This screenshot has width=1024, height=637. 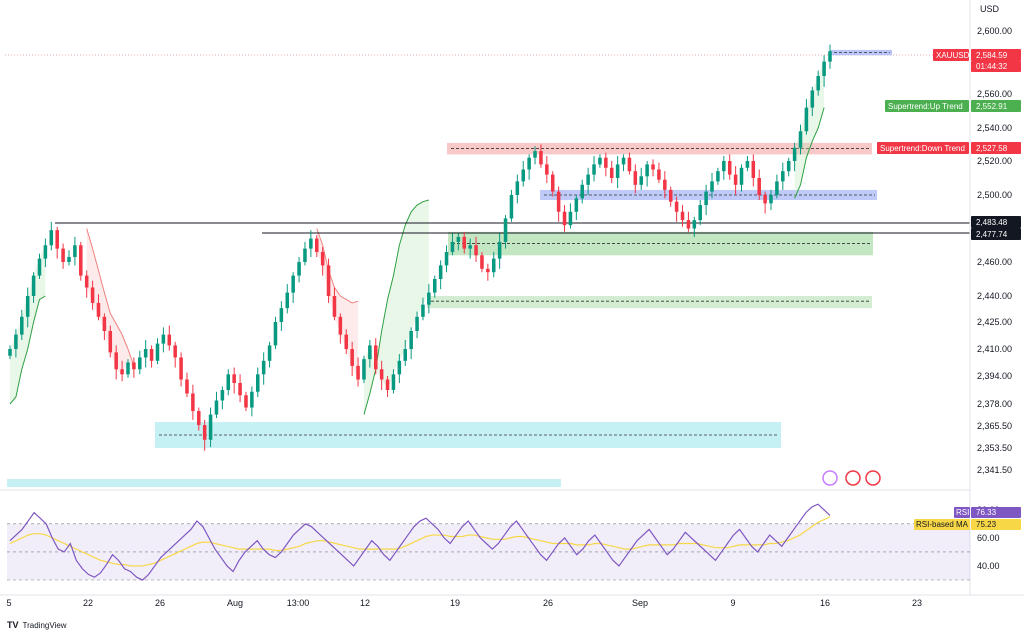 What do you see at coordinates (994, 376) in the screenshot?
I see `y-tick-label: 2,394.00` at bounding box center [994, 376].